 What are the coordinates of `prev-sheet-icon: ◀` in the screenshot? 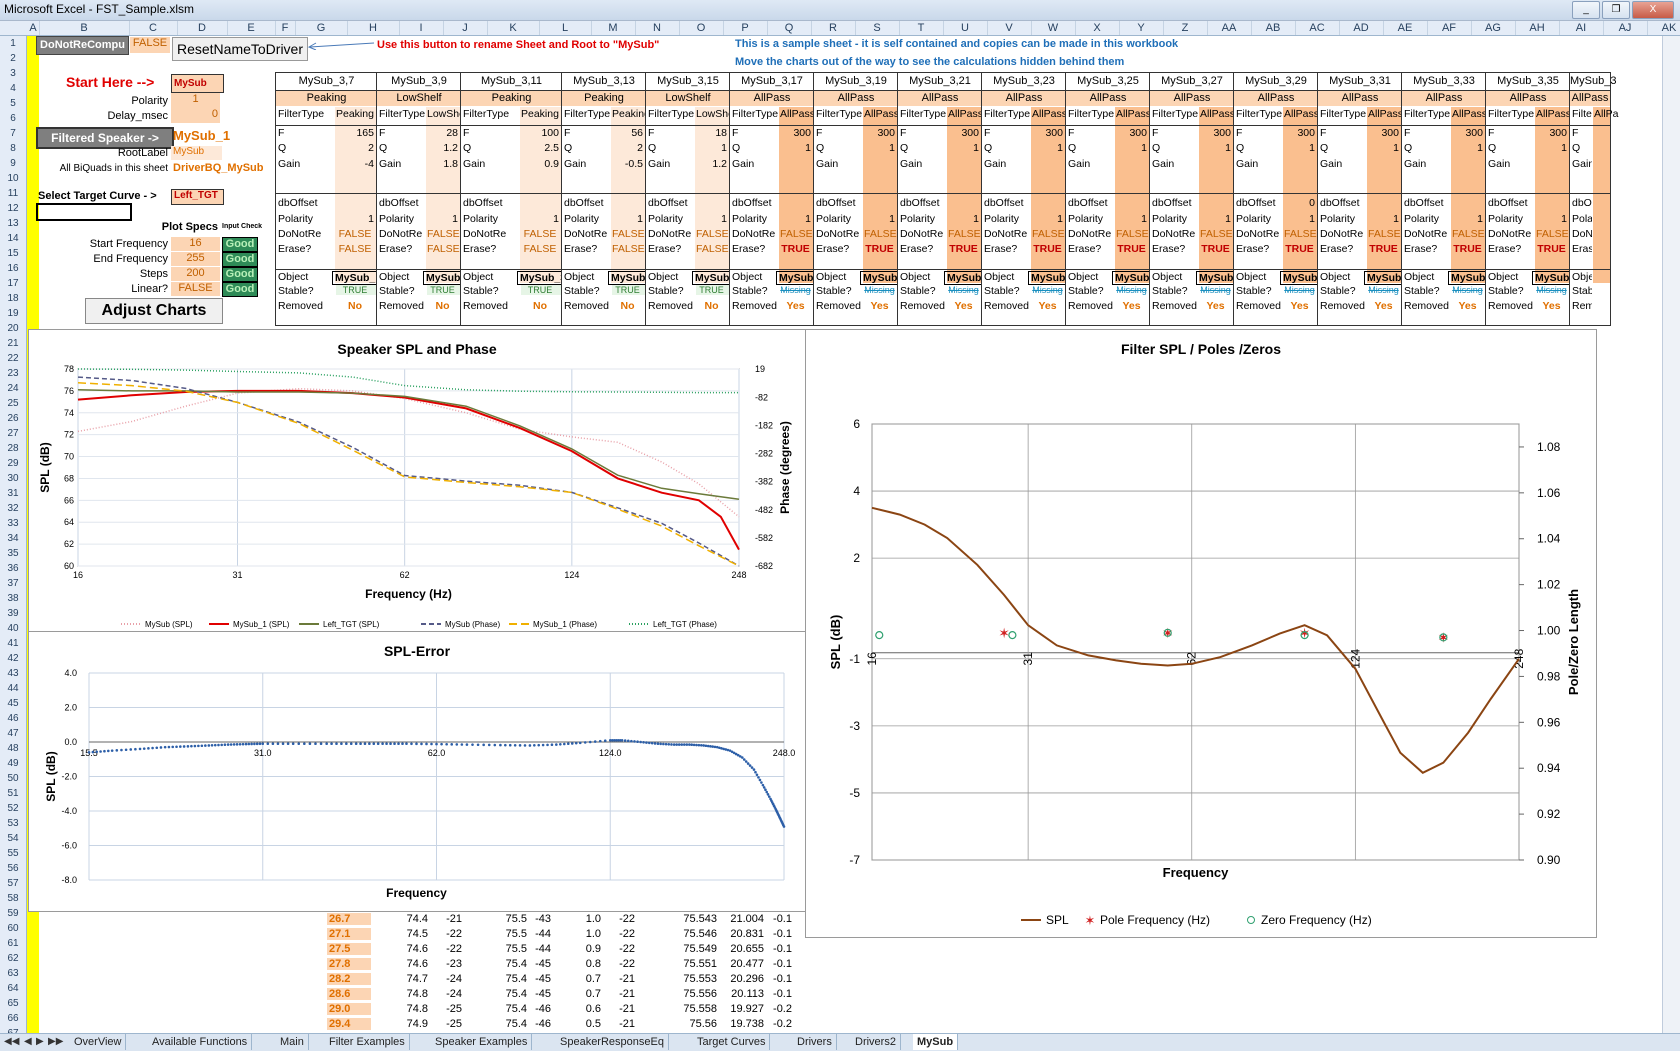 It's located at (28, 1041).